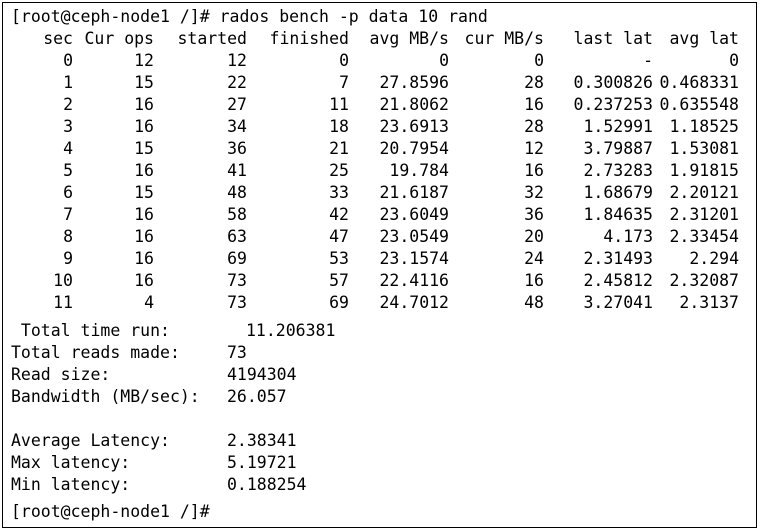  What do you see at coordinates (414, 258) in the screenshot?
I see `cell-avg-mbs: 23.1574` at bounding box center [414, 258].